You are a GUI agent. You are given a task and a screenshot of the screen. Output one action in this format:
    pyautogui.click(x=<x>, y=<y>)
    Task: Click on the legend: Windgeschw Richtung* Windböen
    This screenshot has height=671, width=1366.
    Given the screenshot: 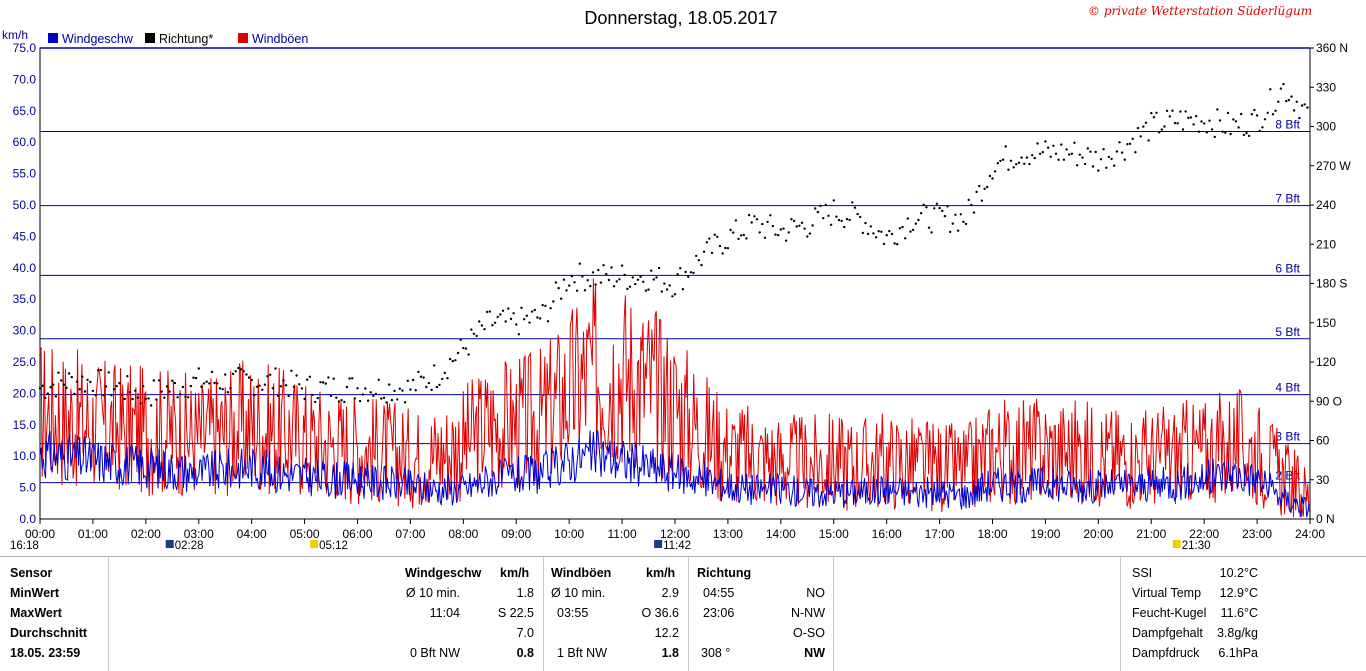 What is the action you would take?
    pyautogui.click(x=178, y=39)
    